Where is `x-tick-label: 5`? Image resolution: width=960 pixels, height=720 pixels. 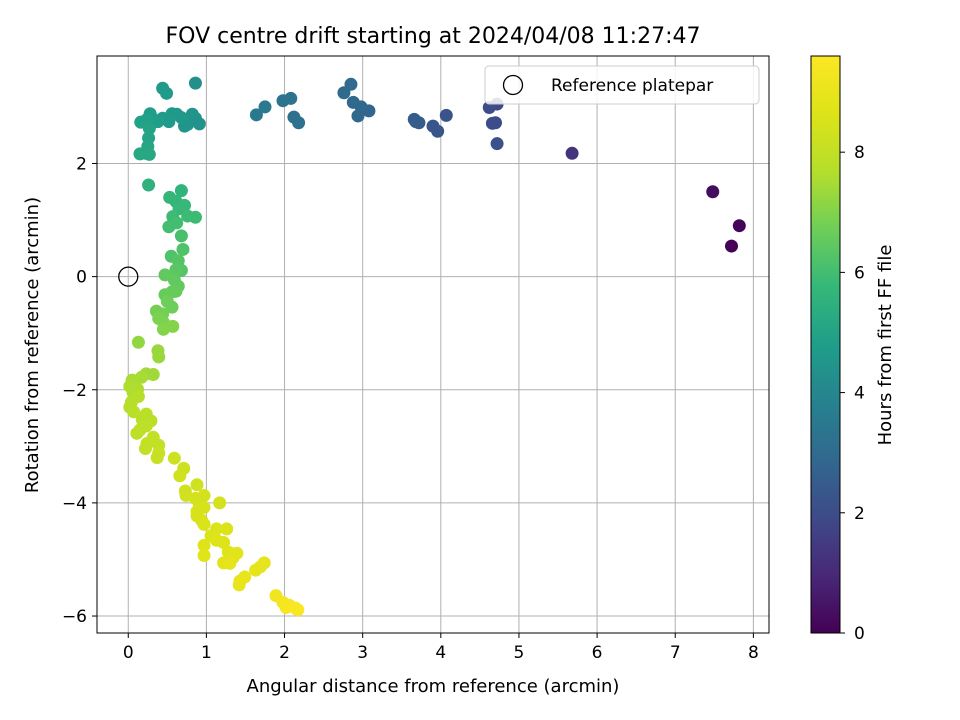 x-tick-label: 5 is located at coordinates (519, 653).